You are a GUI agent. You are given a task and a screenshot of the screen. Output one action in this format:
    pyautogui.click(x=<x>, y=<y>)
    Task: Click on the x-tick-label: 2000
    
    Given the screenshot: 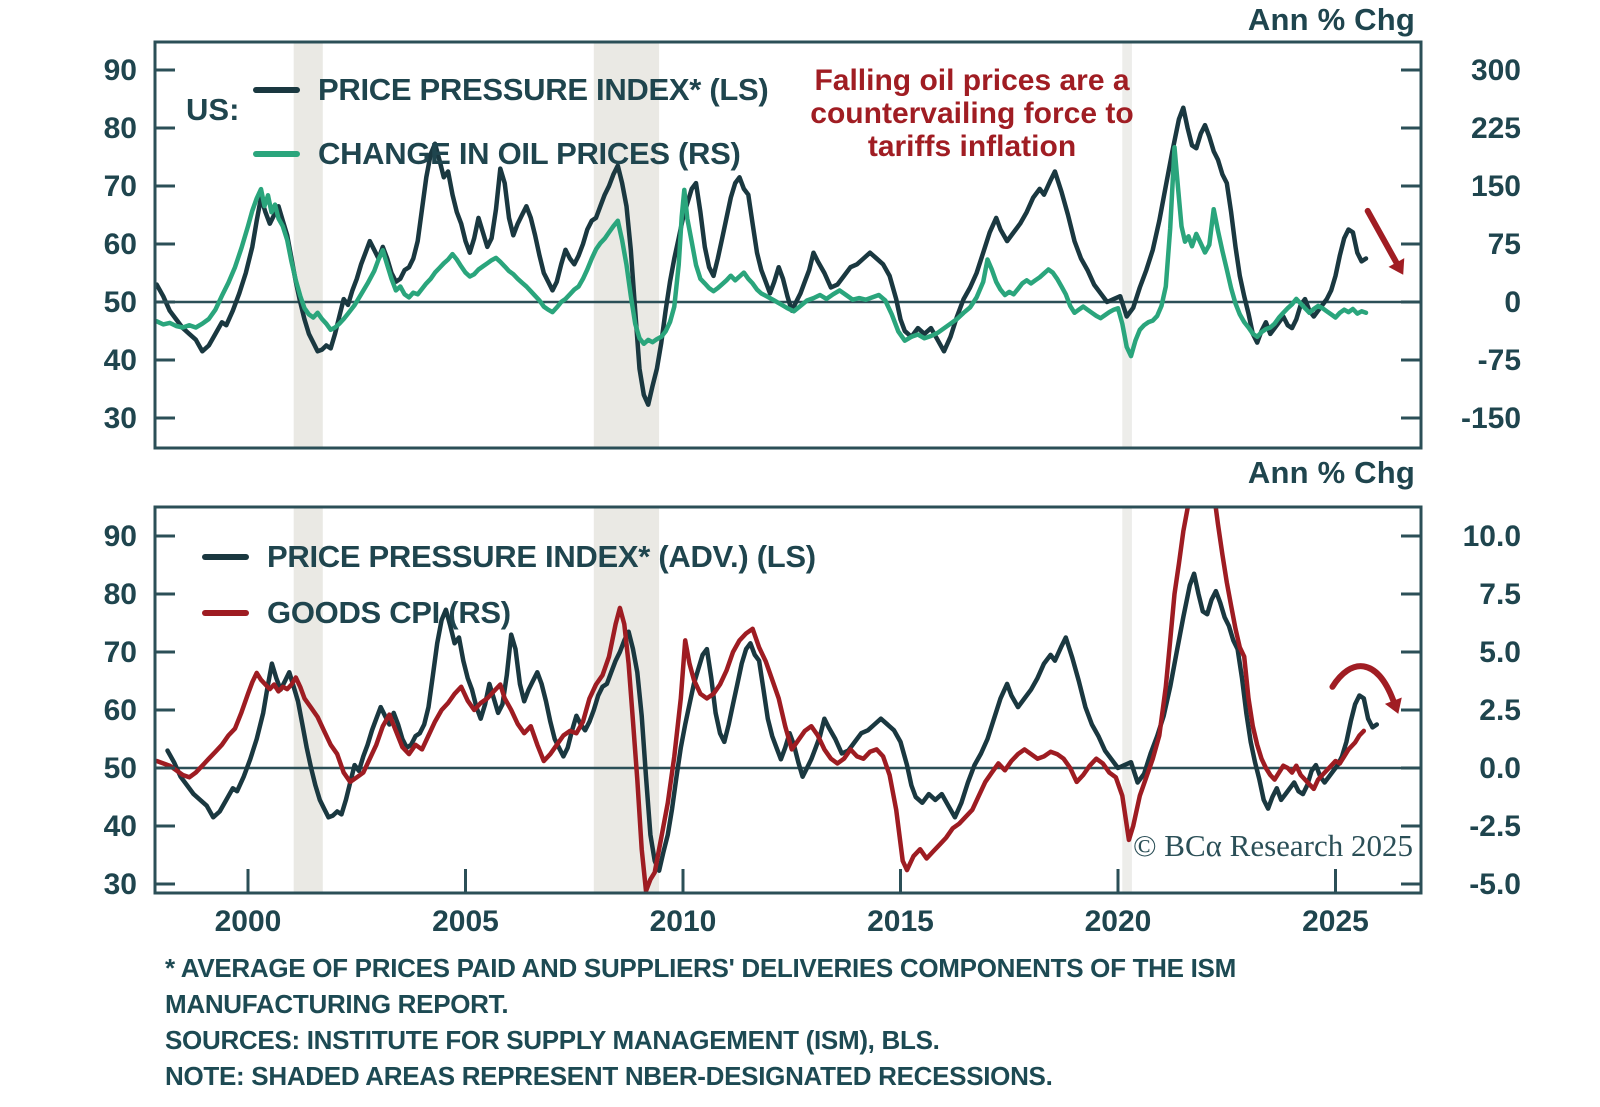 What is the action you would take?
    pyautogui.click(x=248, y=921)
    